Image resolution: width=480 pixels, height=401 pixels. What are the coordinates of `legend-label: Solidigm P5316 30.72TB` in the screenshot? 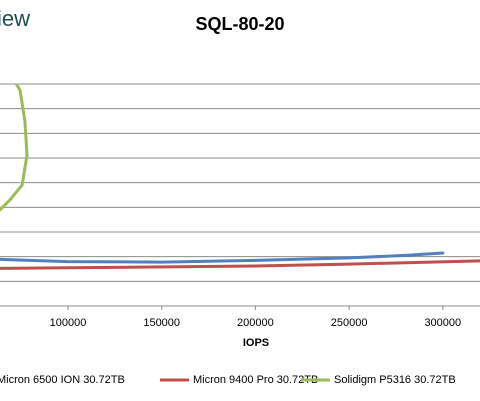 It's located at (395, 380).